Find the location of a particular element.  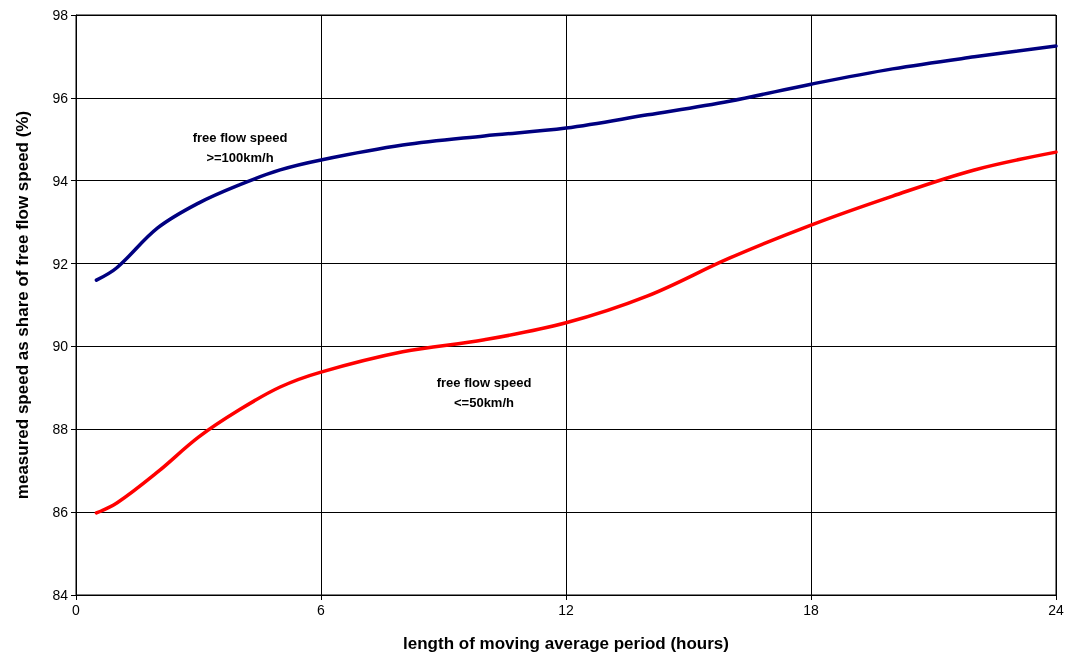

y-tick-label: 96 is located at coordinates (60, 97).